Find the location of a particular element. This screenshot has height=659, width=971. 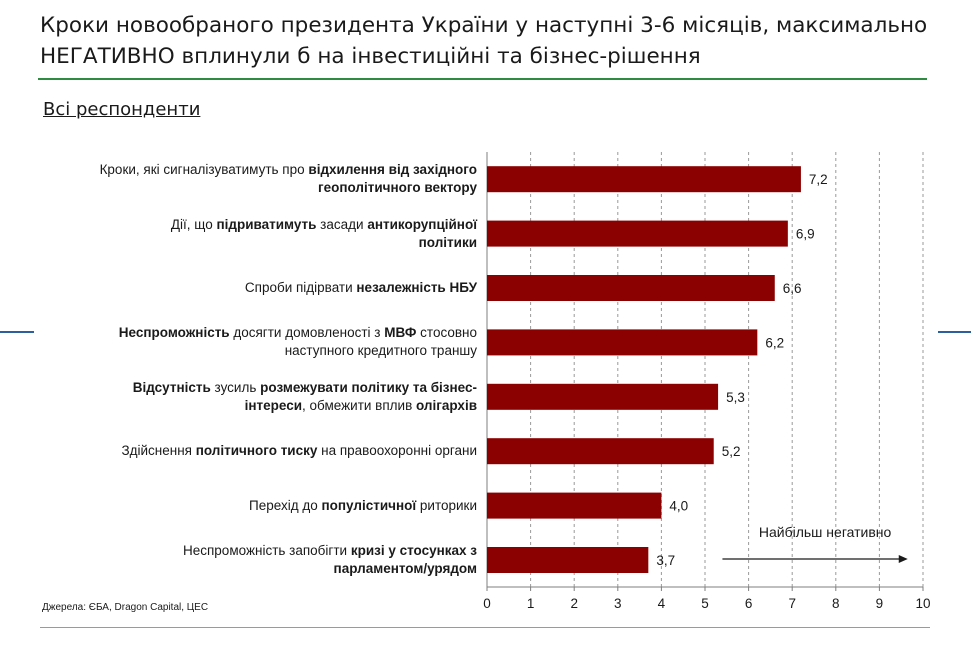

respondents-subtitle: Всі респонденти is located at coordinates (122, 109).